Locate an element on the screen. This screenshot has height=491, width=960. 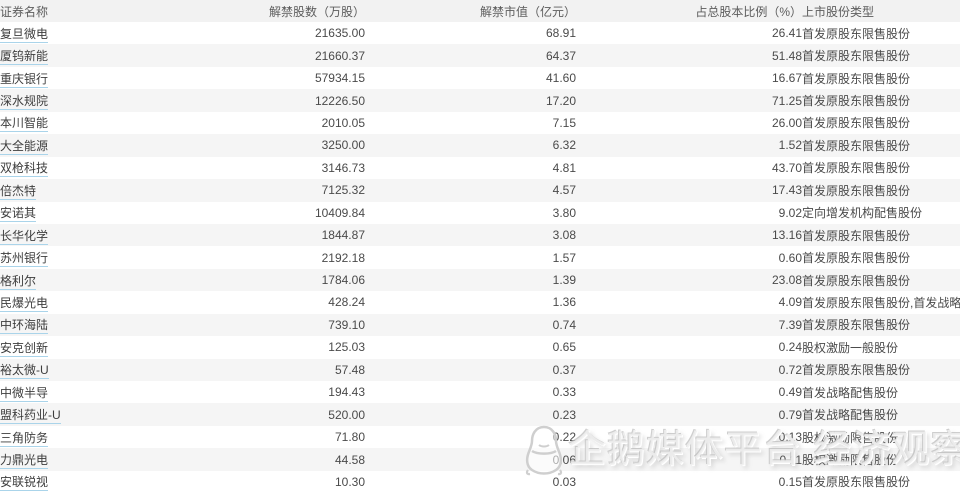
cell-mktval: 0.65 is located at coordinates (470, 347).